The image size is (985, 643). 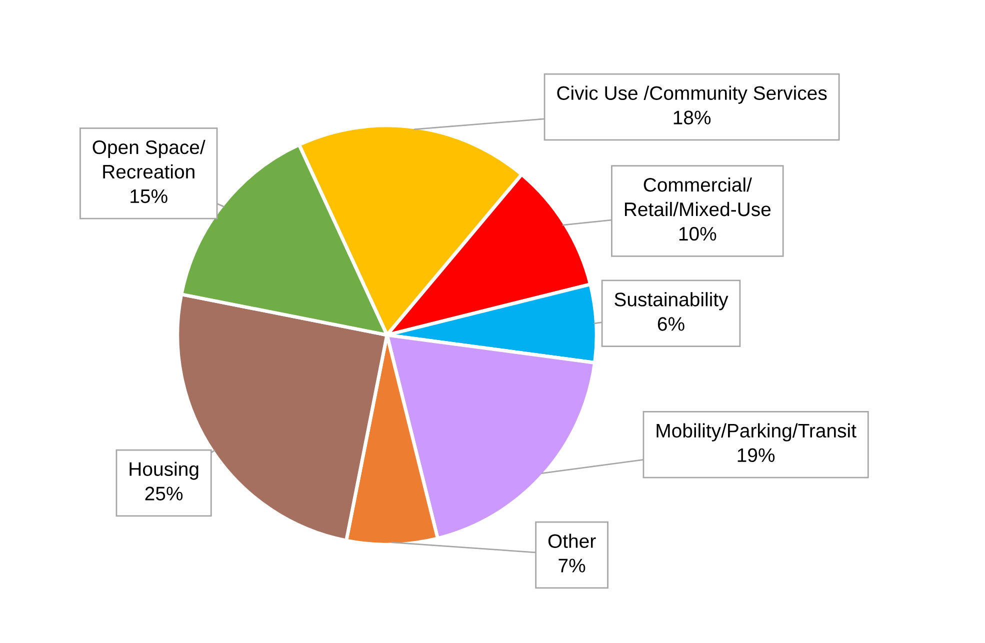 What do you see at coordinates (164, 493) in the screenshot?
I see `data-label: 25%` at bounding box center [164, 493].